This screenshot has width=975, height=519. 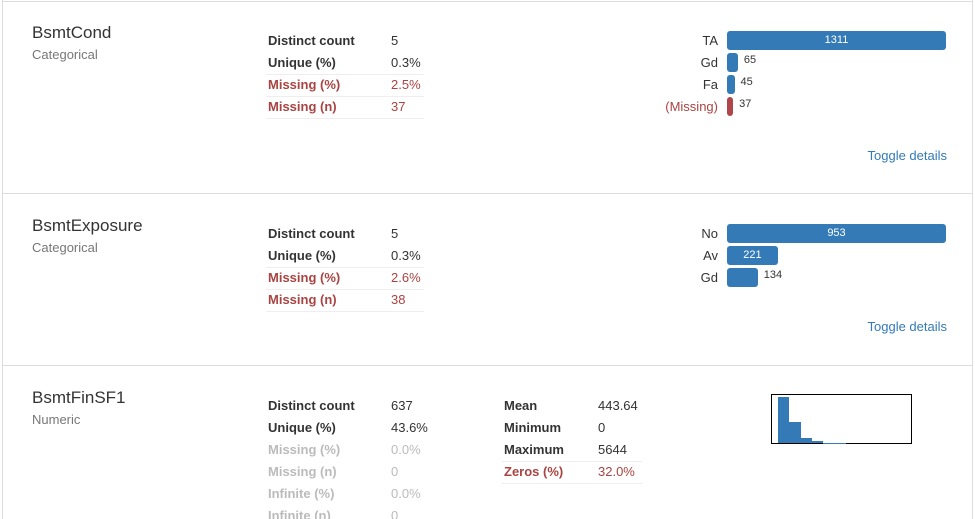 What do you see at coordinates (691, 106) in the screenshot?
I see `freq-label: (Missing)` at bounding box center [691, 106].